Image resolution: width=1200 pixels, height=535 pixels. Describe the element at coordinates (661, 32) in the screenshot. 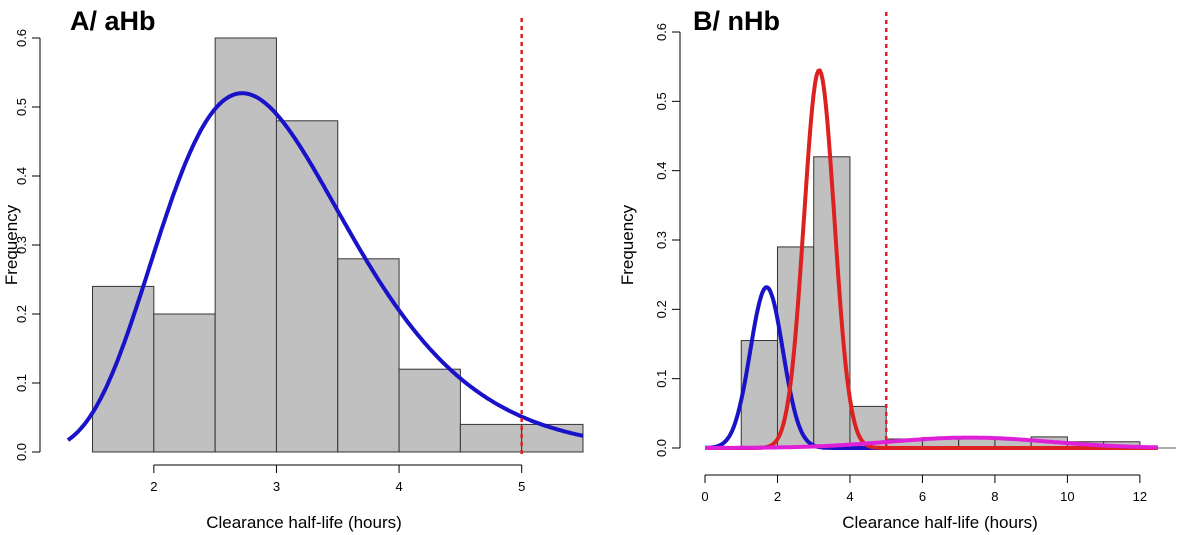

I see `panel-b-y-tick-label: 0.6` at that location.